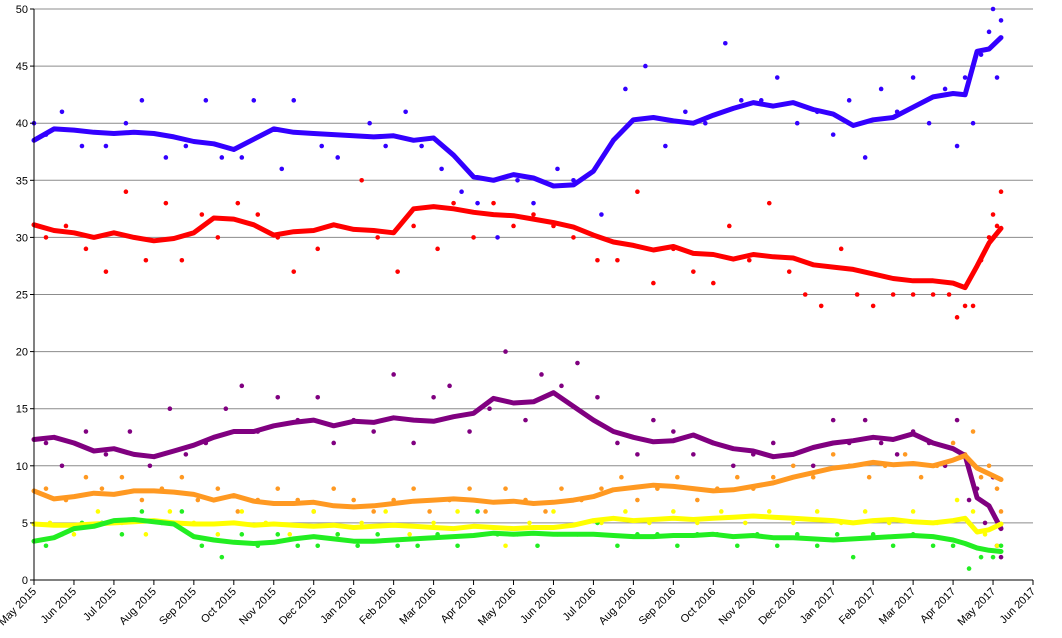 Image resolution: width=1062 pixels, height=638 pixels. Describe the element at coordinates (857, 606) in the screenshot. I see `x-tick-label: Feb 2017` at that location.